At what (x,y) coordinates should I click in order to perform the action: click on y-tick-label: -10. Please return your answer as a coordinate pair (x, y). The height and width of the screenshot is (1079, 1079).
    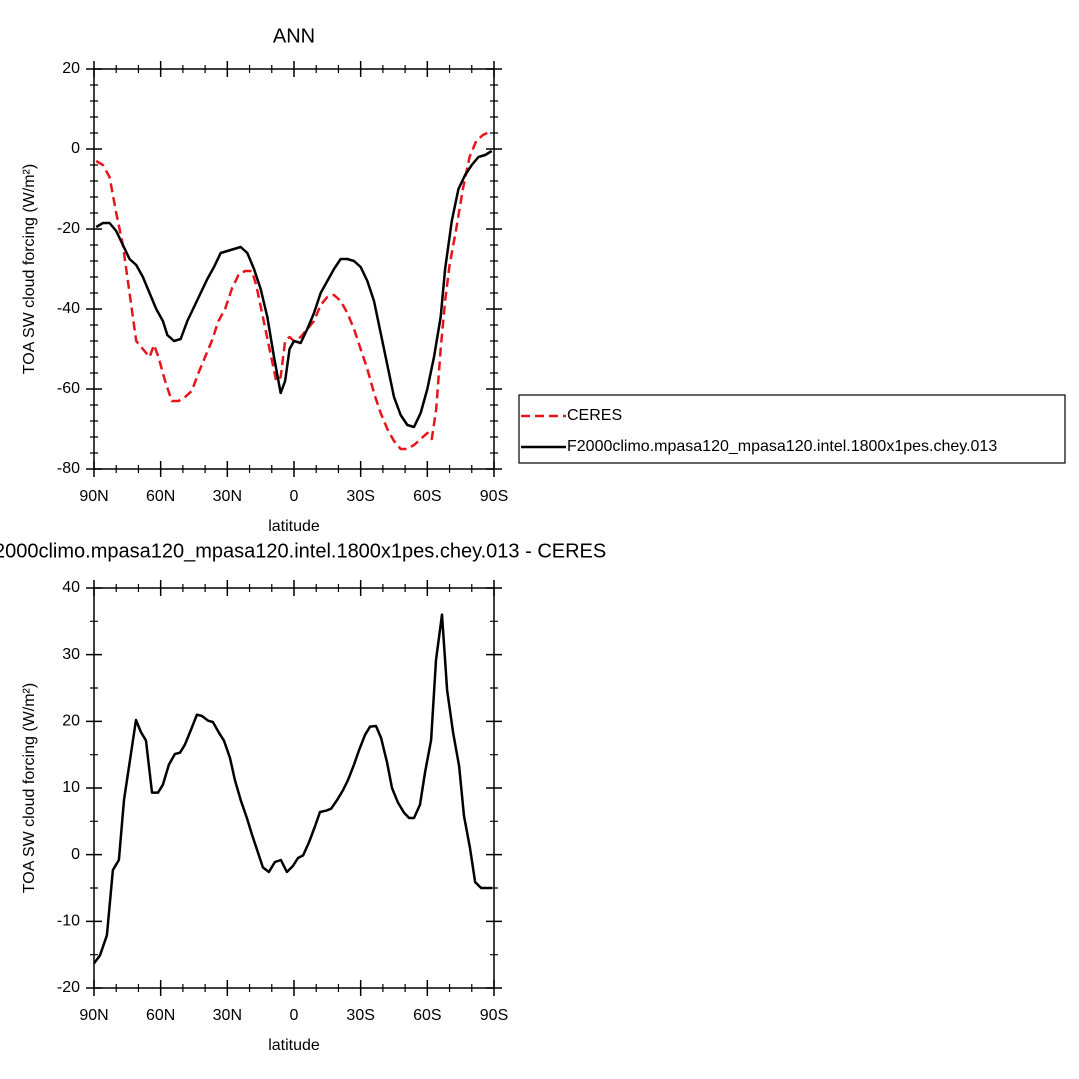
    Looking at the image, I should click on (68, 921).